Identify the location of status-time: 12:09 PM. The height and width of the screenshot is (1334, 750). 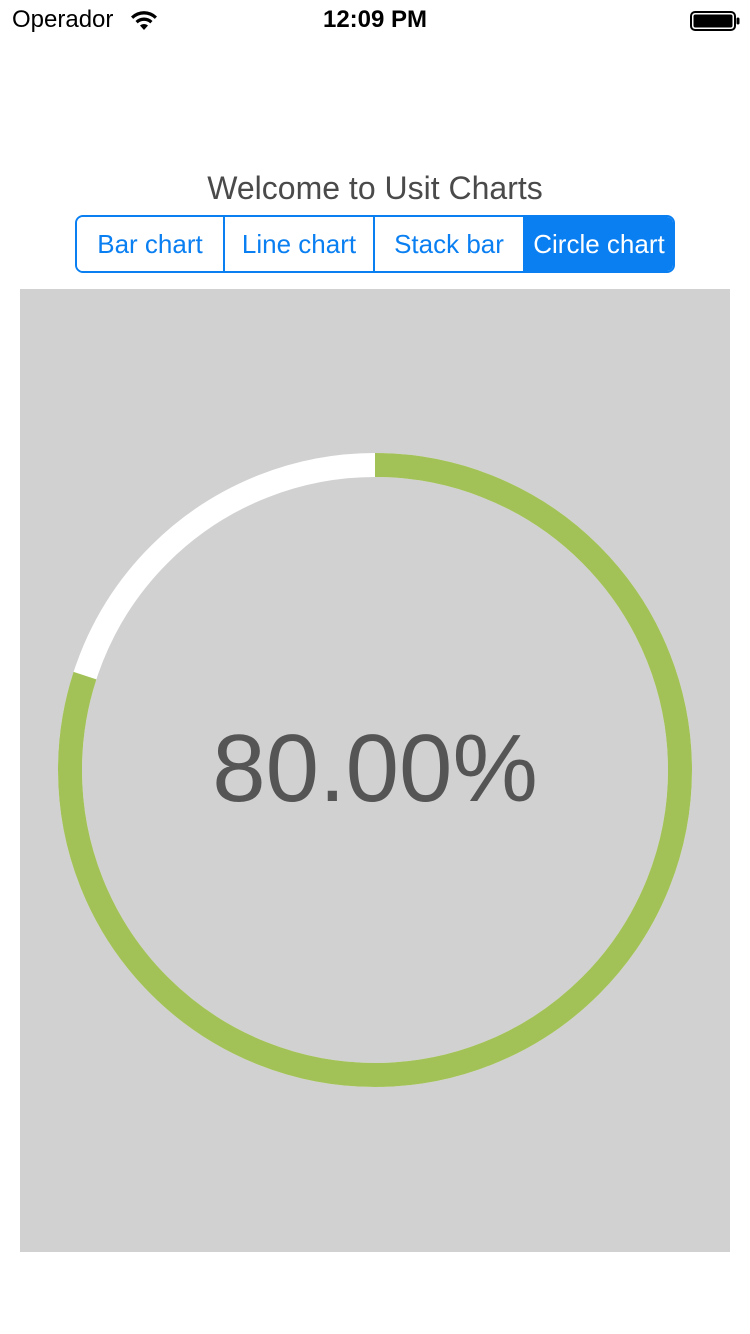
(375, 19).